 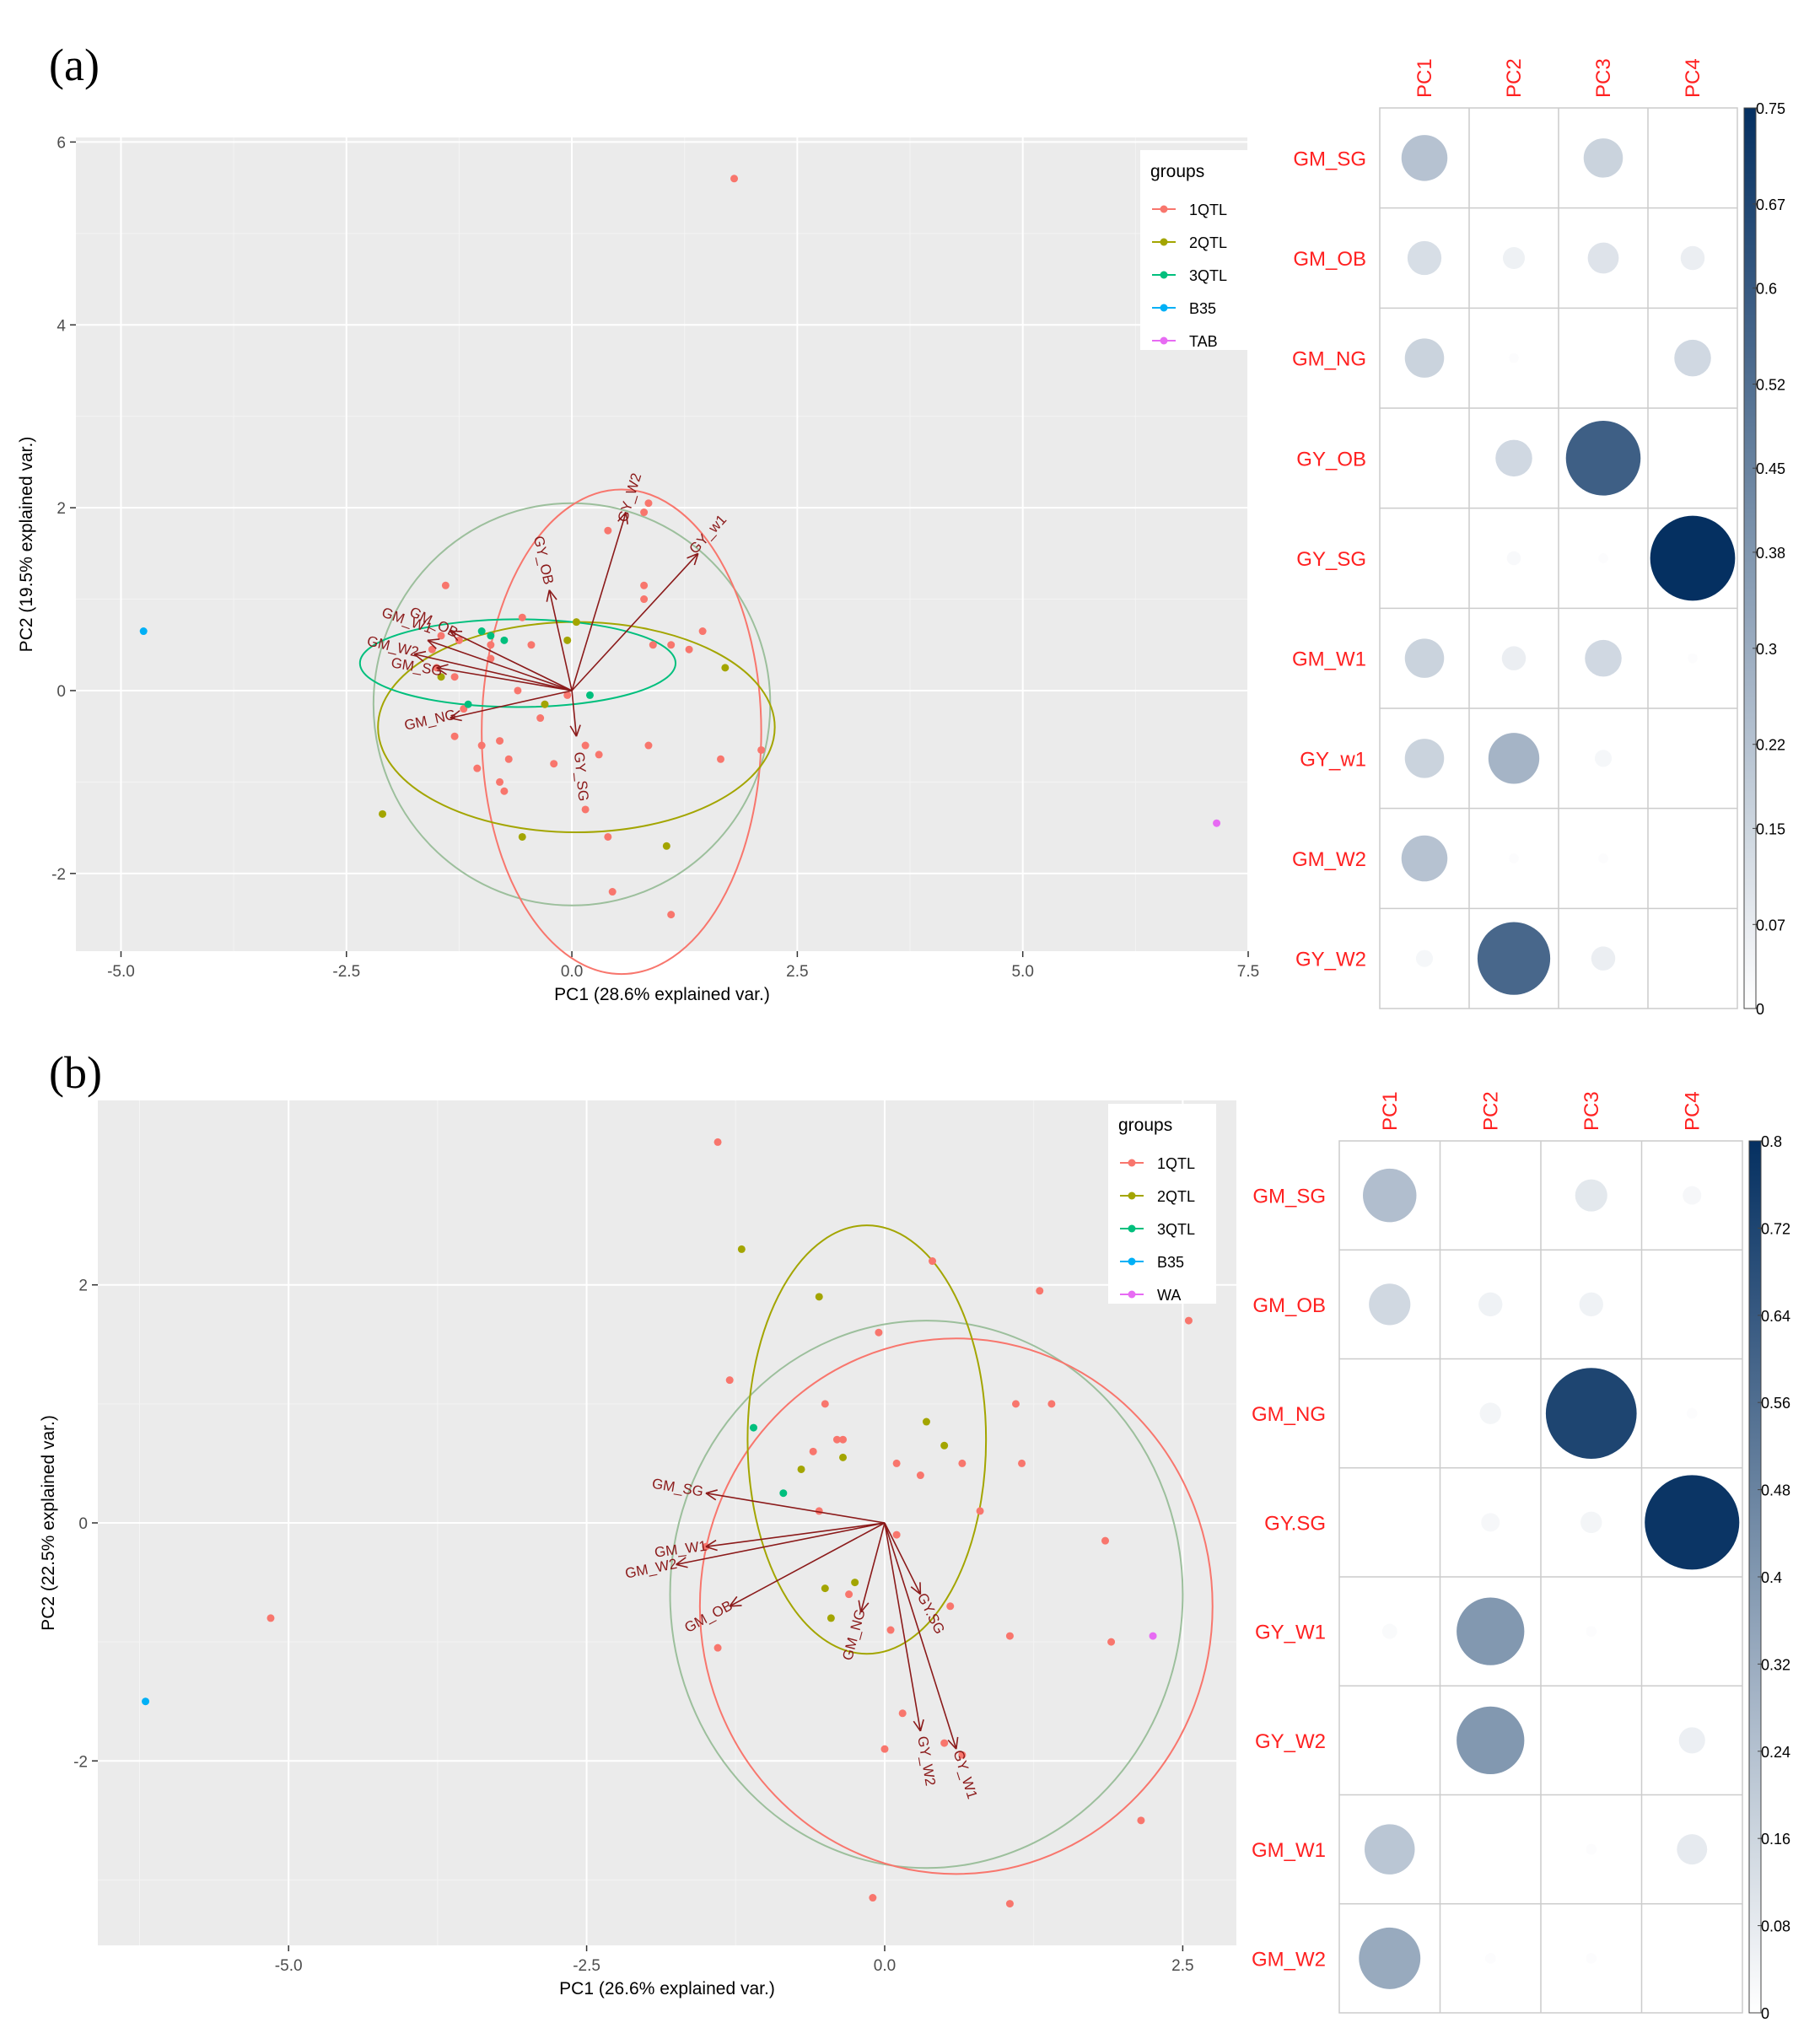 What do you see at coordinates (1132, 1196) in the screenshot?
I see `pb-legend-key-2qtl` at bounding box center [1132, 1196].